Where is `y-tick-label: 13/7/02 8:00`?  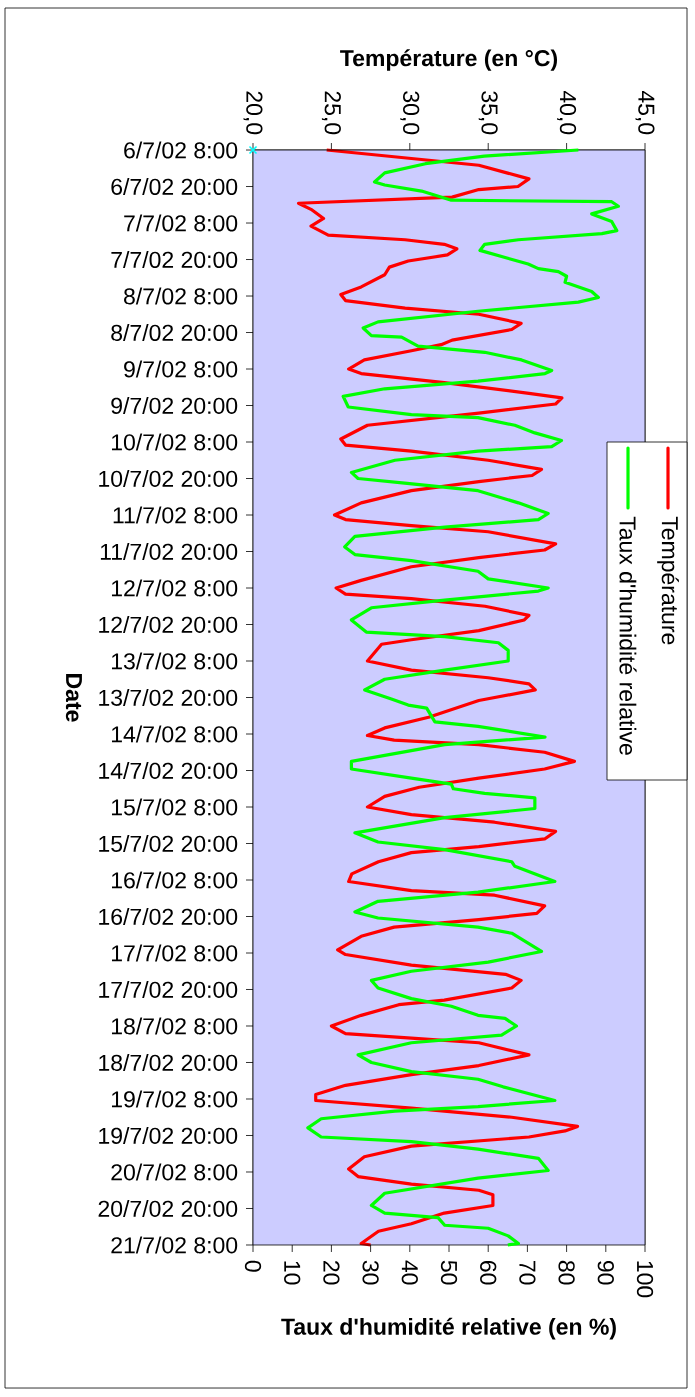
y-tick-label: 13/7/02 8:00 is located at coordinates (174, 661).